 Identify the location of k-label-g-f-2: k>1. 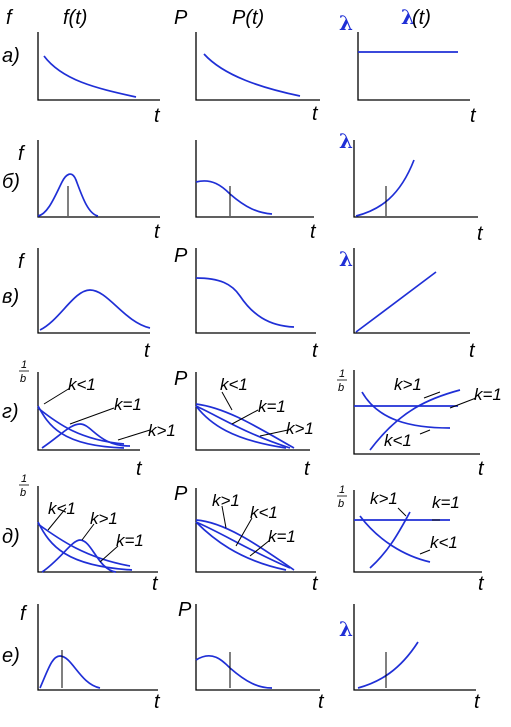
(162, 430).